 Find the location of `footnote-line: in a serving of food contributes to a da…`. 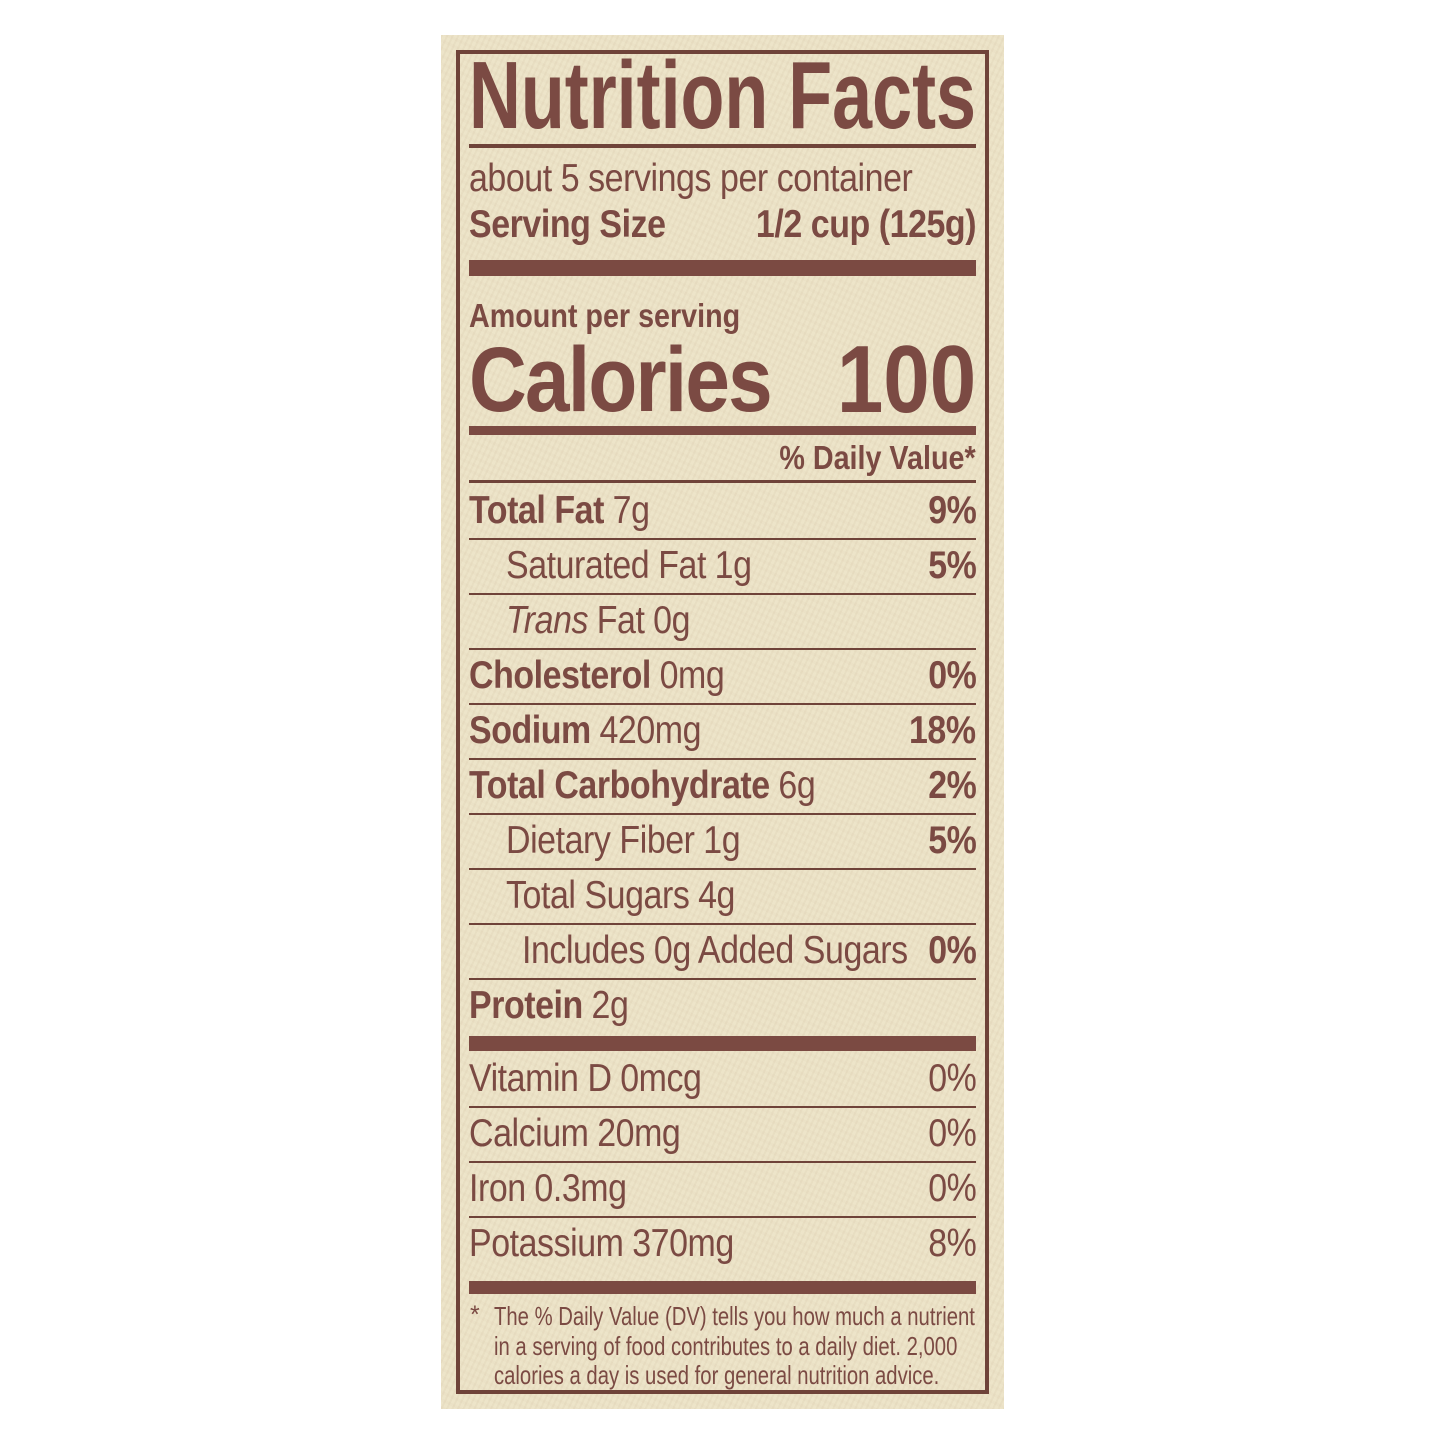

footnote-line: in a serving of food contributes to a da… is located at coordinates (726, 1345).